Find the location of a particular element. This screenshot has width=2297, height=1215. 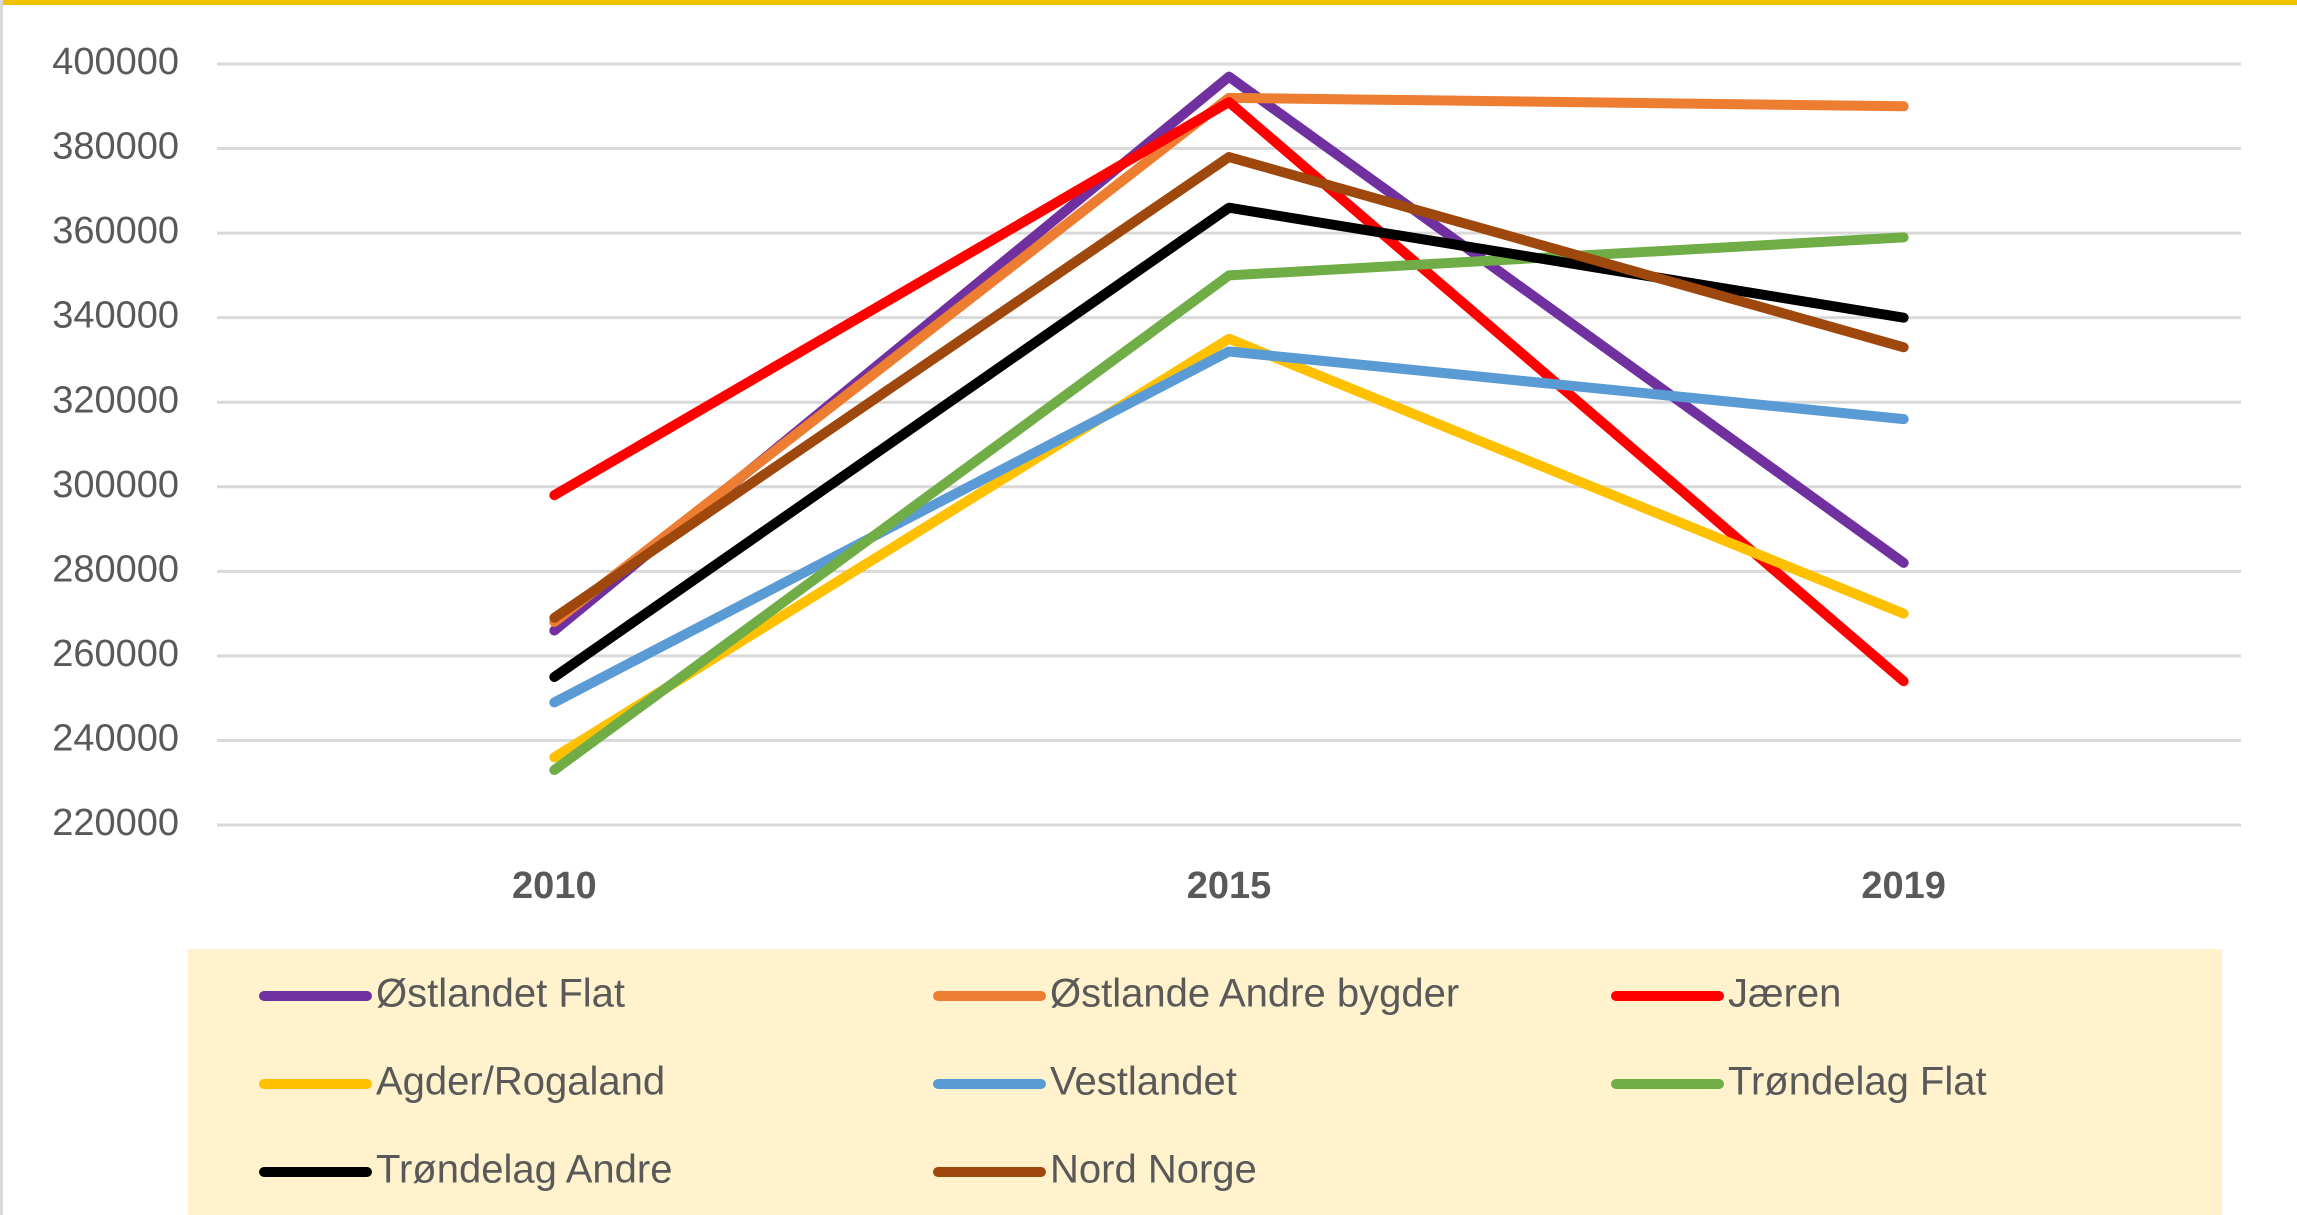

y-tick-label: 380000 is located at coordinates (115, 147).